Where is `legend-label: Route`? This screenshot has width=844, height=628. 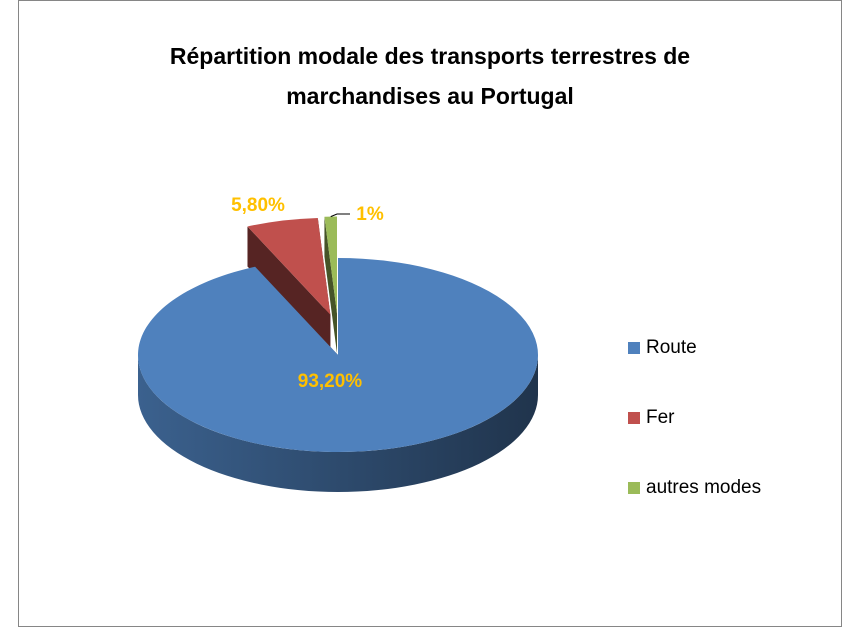
legend-label: Route is located at coordinates (671, 347).